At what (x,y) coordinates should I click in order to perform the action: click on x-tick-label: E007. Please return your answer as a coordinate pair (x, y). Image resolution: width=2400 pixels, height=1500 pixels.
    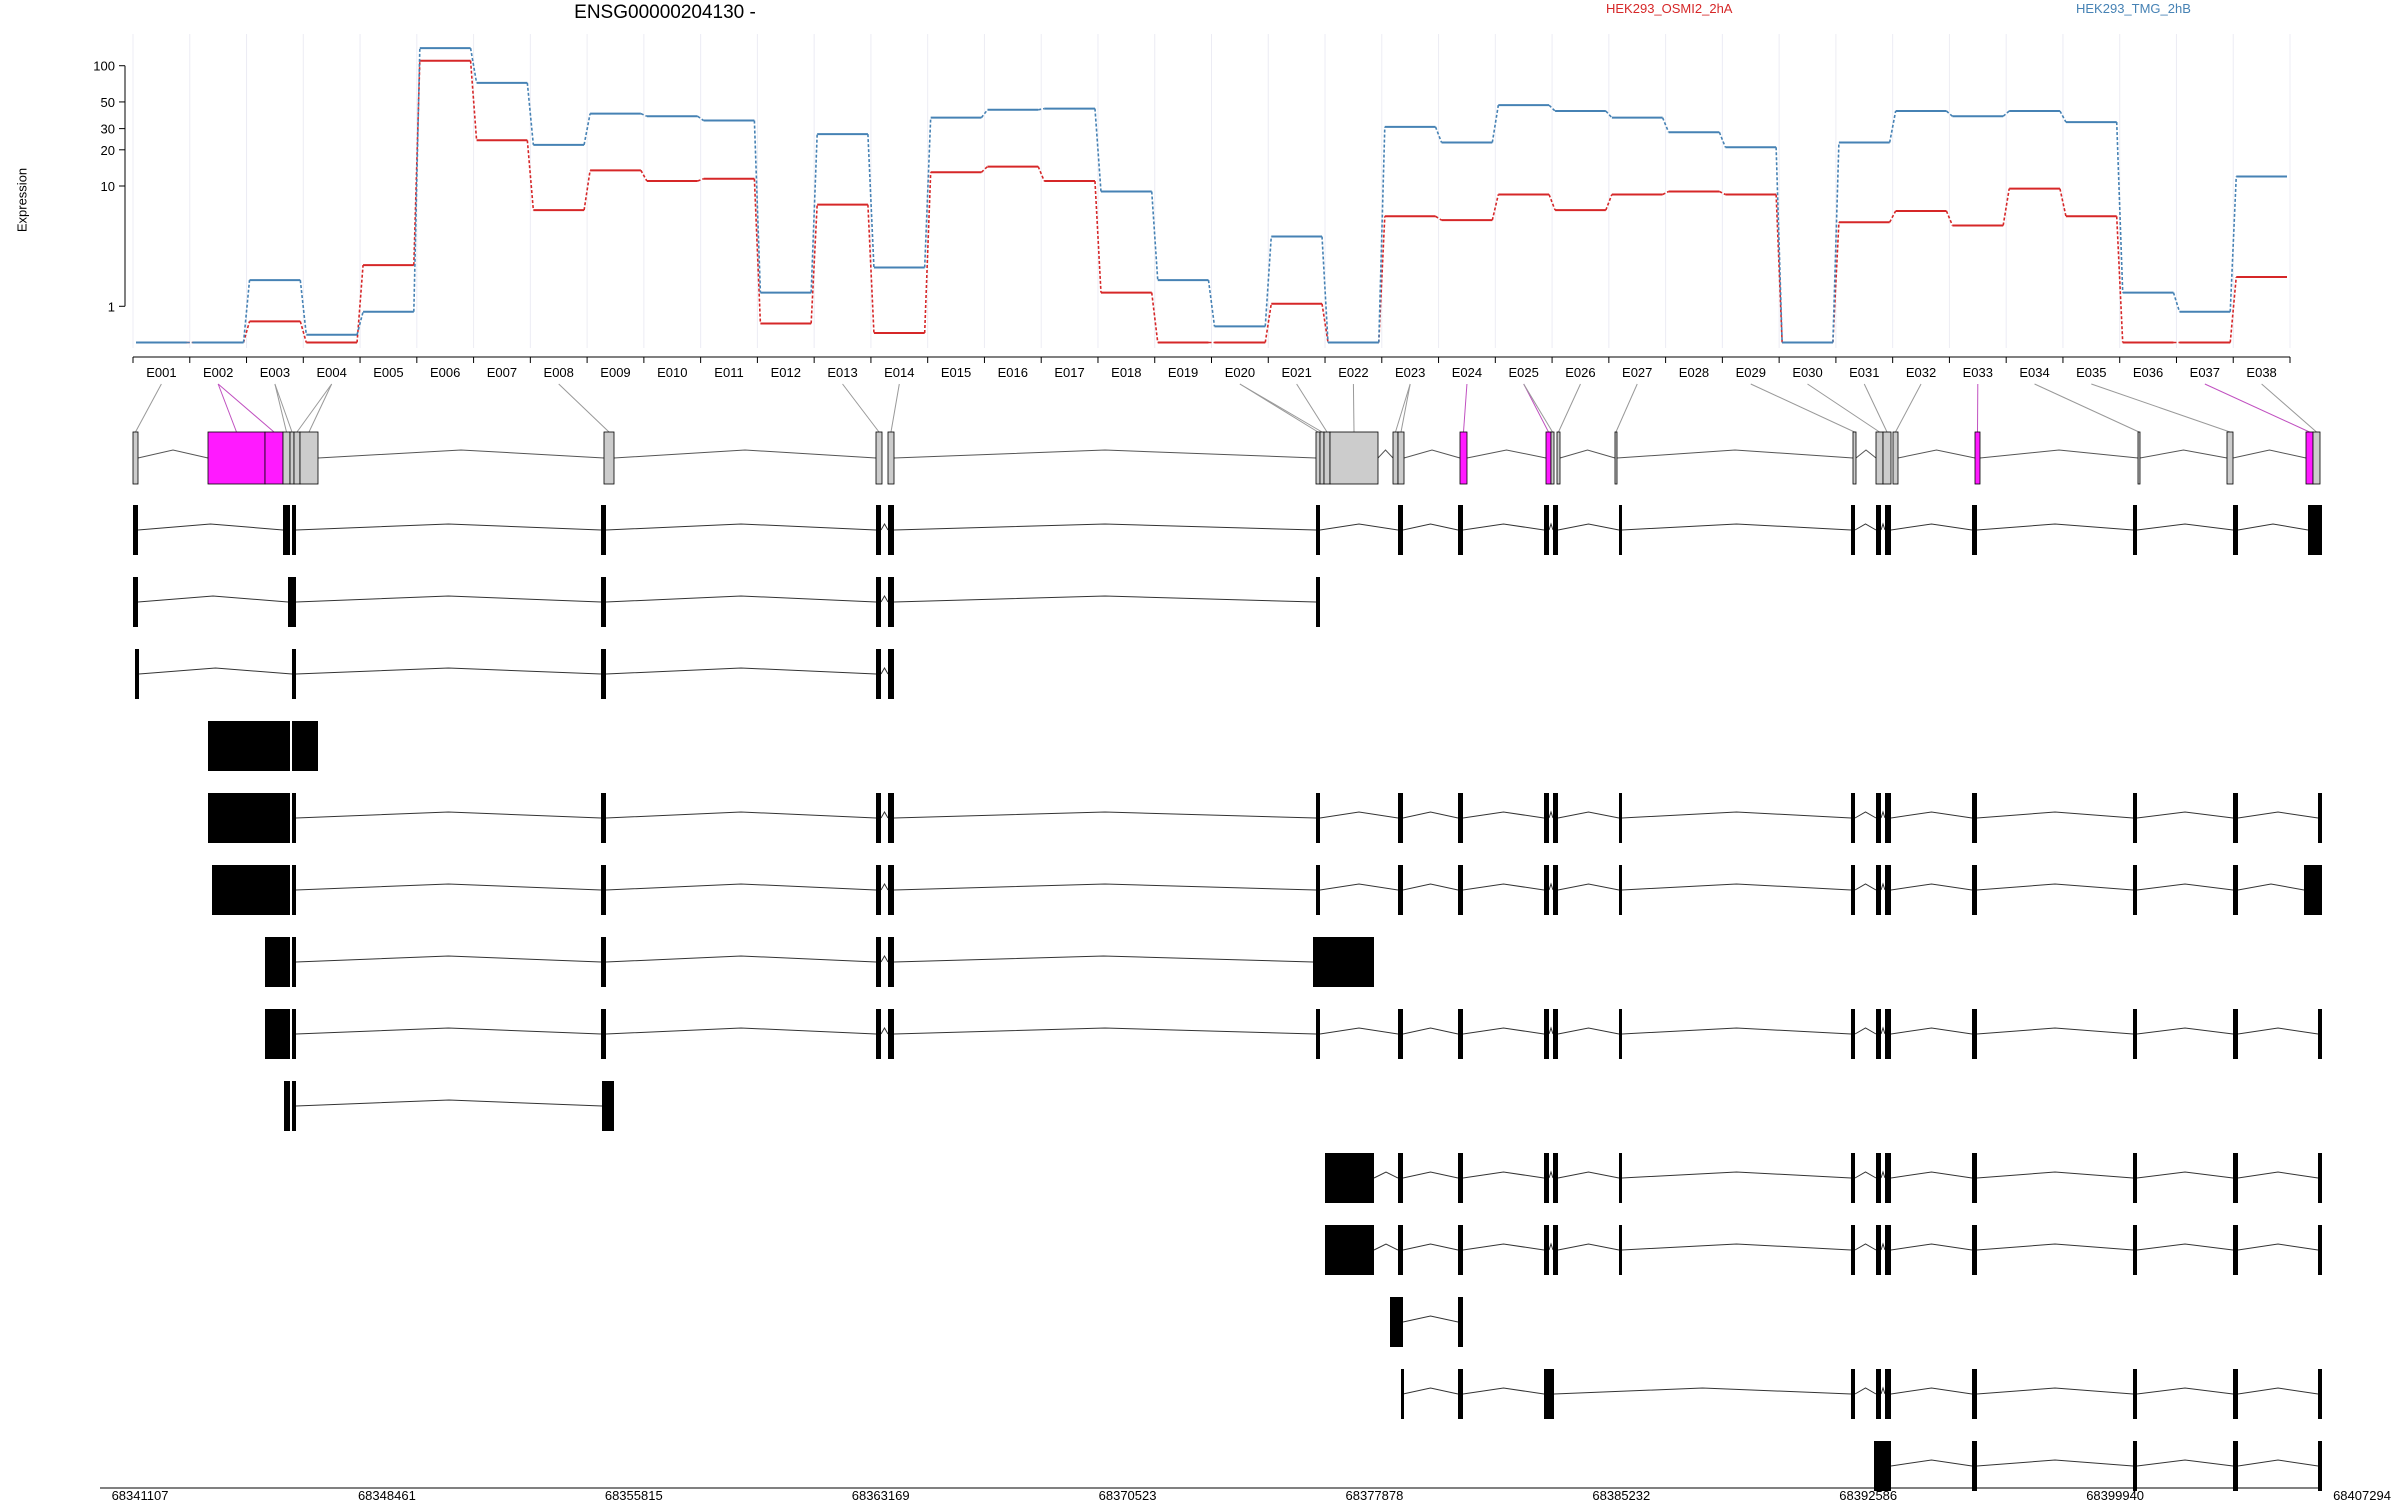
    Looking at the image, I should click on (502, 372).